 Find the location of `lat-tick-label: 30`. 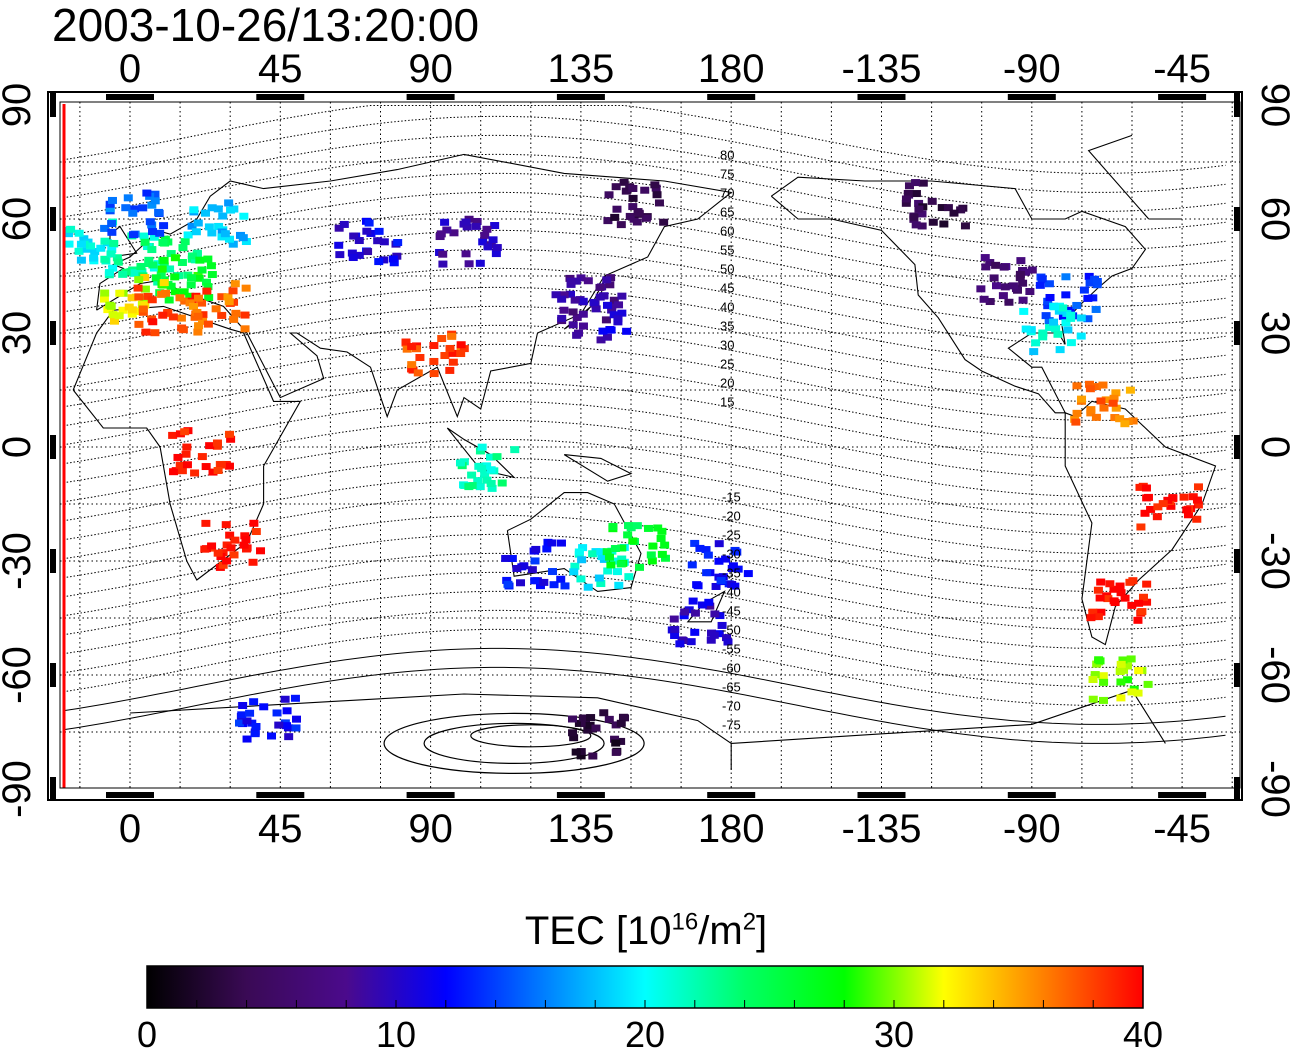

lat-tick-label: 30 is located at coordinates (19, 333).